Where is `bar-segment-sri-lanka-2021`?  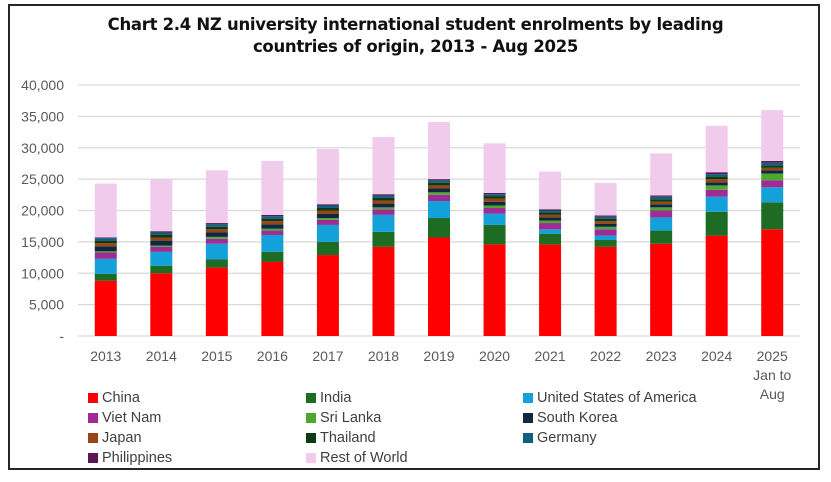
bar-segment-sri-lanka-2021 is located at coordinates (550, 222).